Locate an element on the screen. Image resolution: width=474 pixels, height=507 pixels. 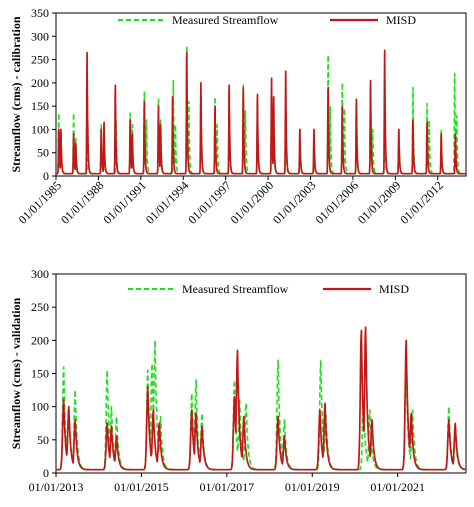
validation-y-axis: 0 50 100 150 200 250 300 is located at coordinates (43, 373).